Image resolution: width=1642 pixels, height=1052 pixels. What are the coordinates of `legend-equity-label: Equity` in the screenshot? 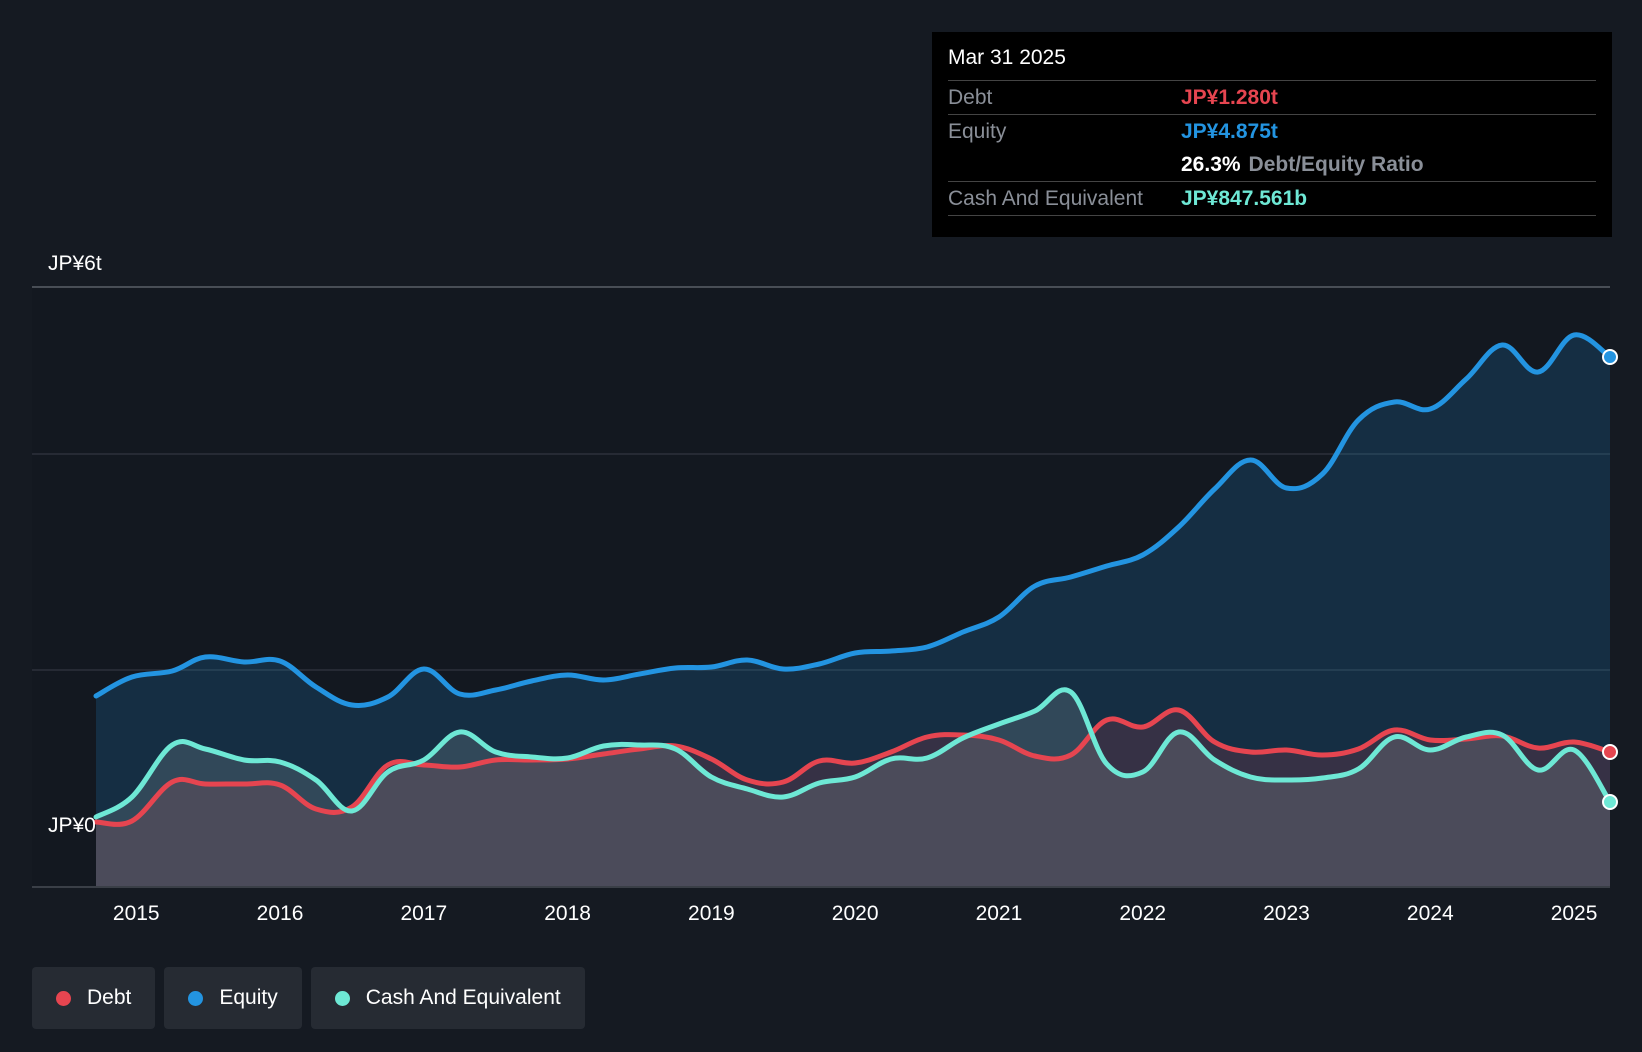 It's located at (248, 997).